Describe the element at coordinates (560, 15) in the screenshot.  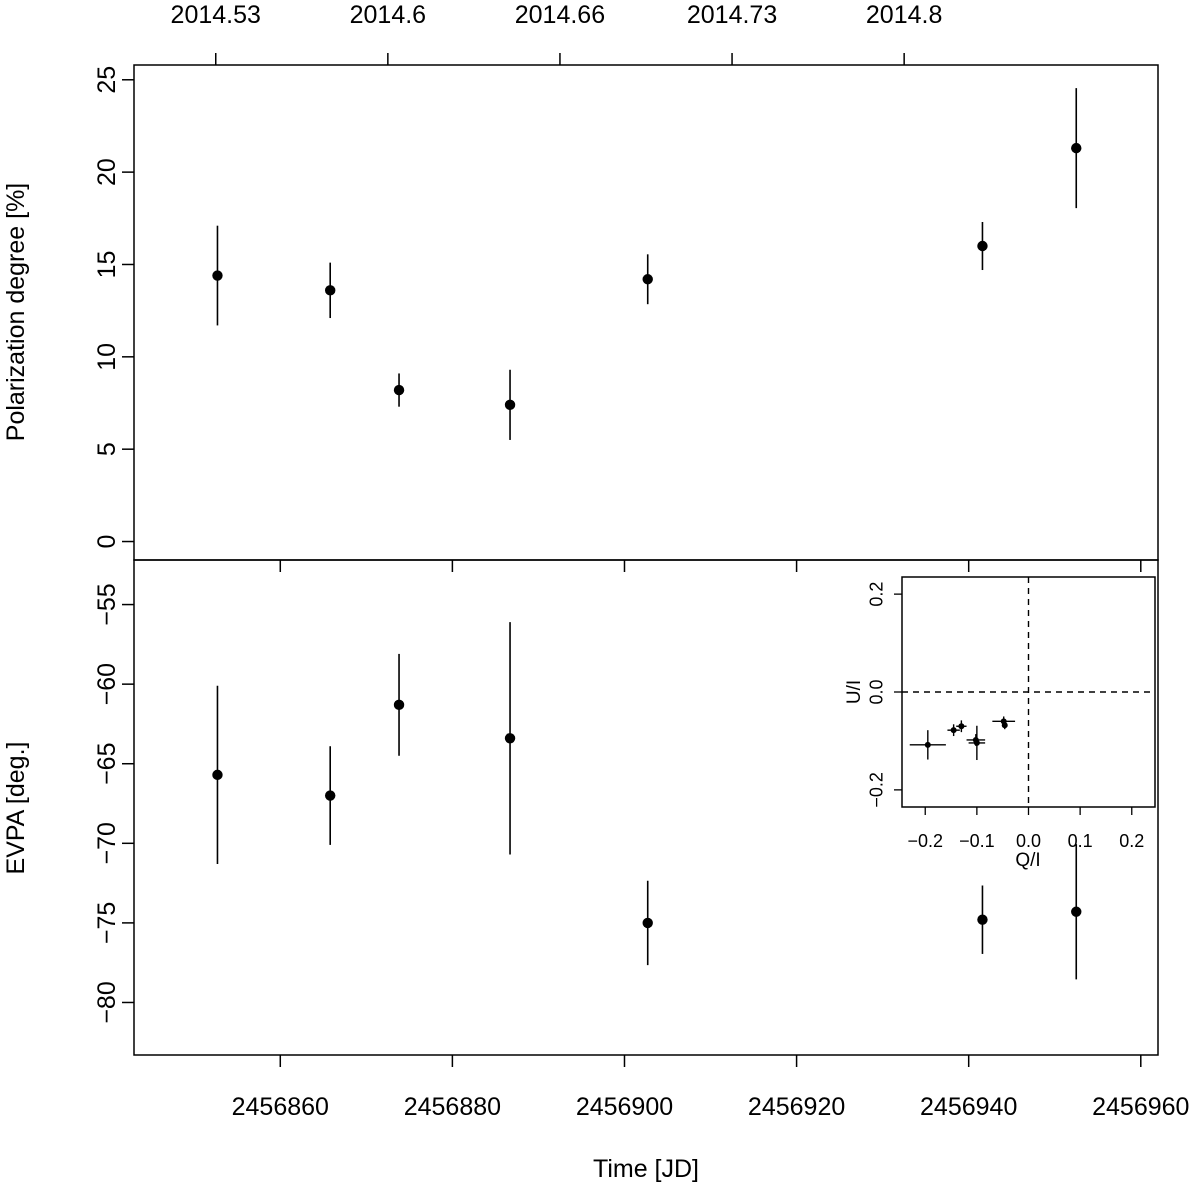
I see `top-x-tick-label: 2014.66` at that location.